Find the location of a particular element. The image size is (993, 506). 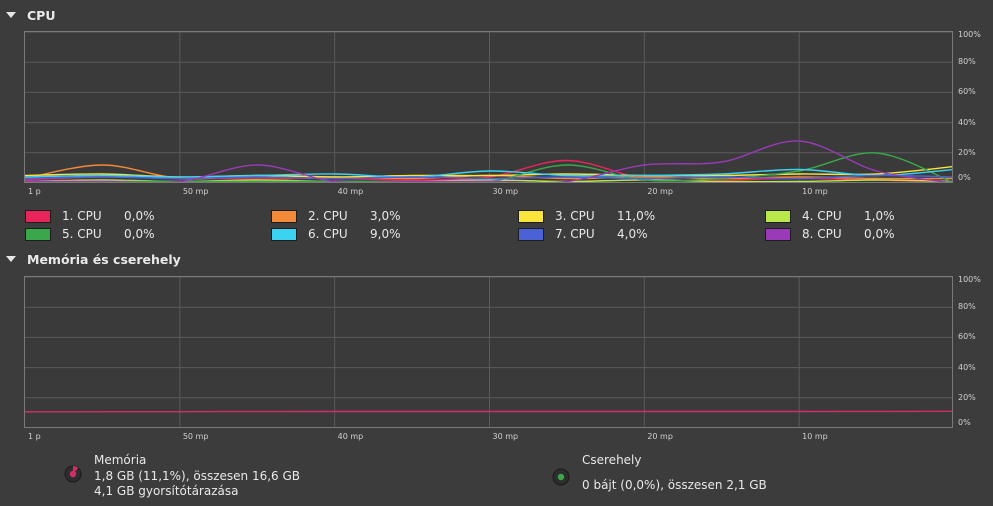

cpu-name-label: 6. CPU is located at coordinates (328, 234).